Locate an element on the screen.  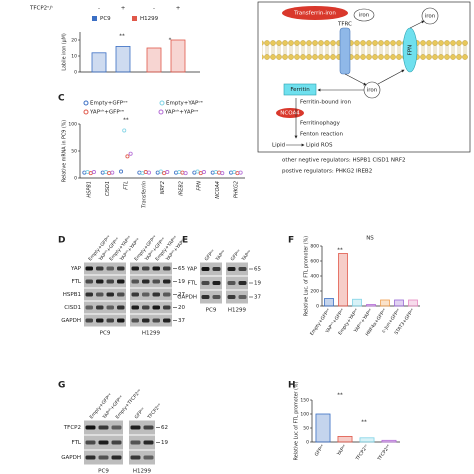
panel-letter: H is located at coordinates (292, 386).